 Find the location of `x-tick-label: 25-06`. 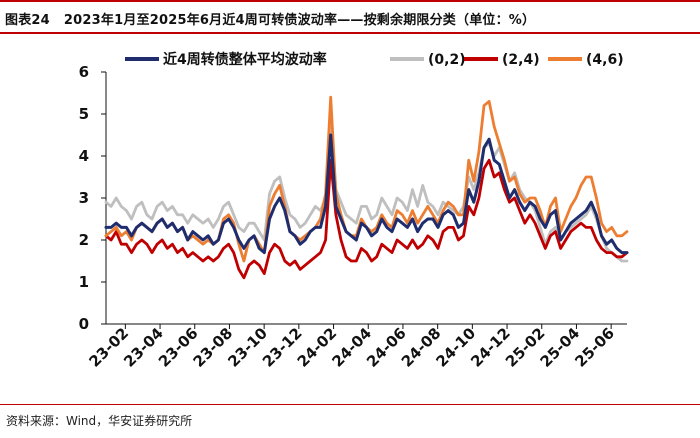

x-tick-label: 25-06 is located at coordinates (594, 347).